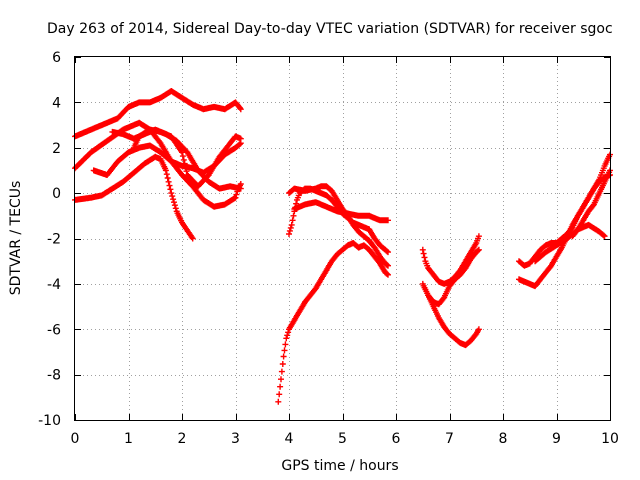 The width and height of the screenshot is (640, 480). I want to click on x-tick-label: 1, so click(128, 439).